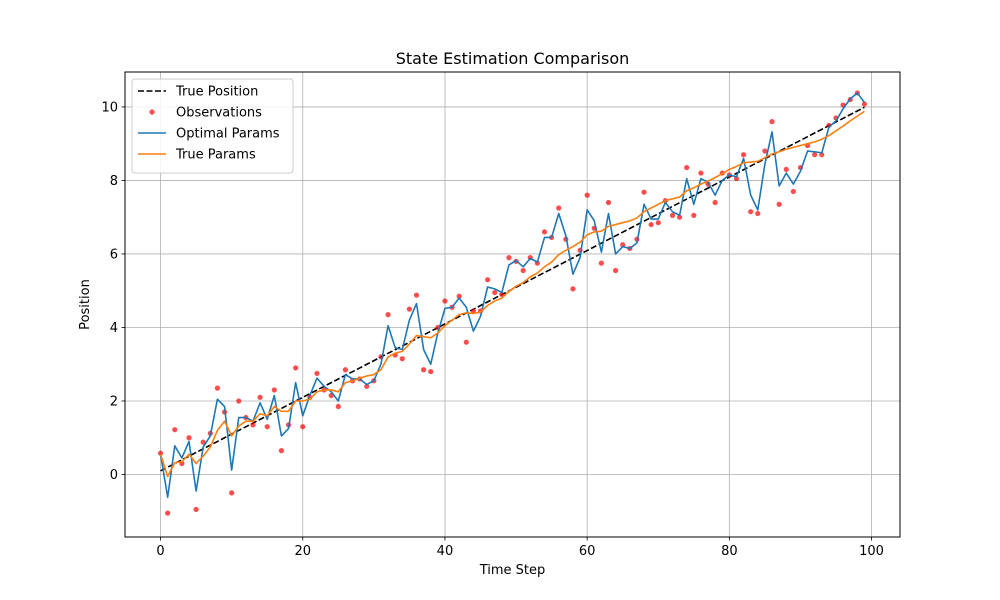 The image size is (1000, 600). What do you see at coordinates (114, 401) in the screenshot?
I see `y-tick-label: 2` at bounding box center [114, 401].